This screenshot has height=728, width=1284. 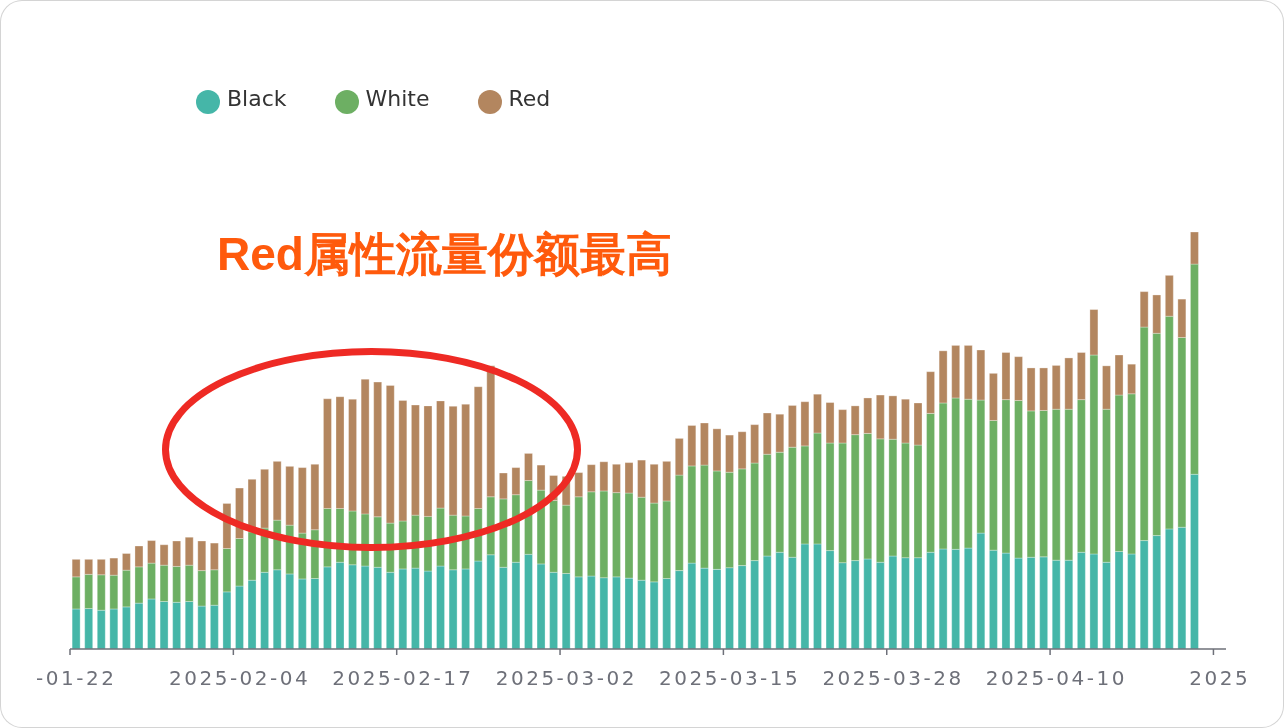 What do you see at coordinates (403, 678) in the screenshot?
I see `x-tick-label: 2025-02-17` at bounding box center [403, 678].